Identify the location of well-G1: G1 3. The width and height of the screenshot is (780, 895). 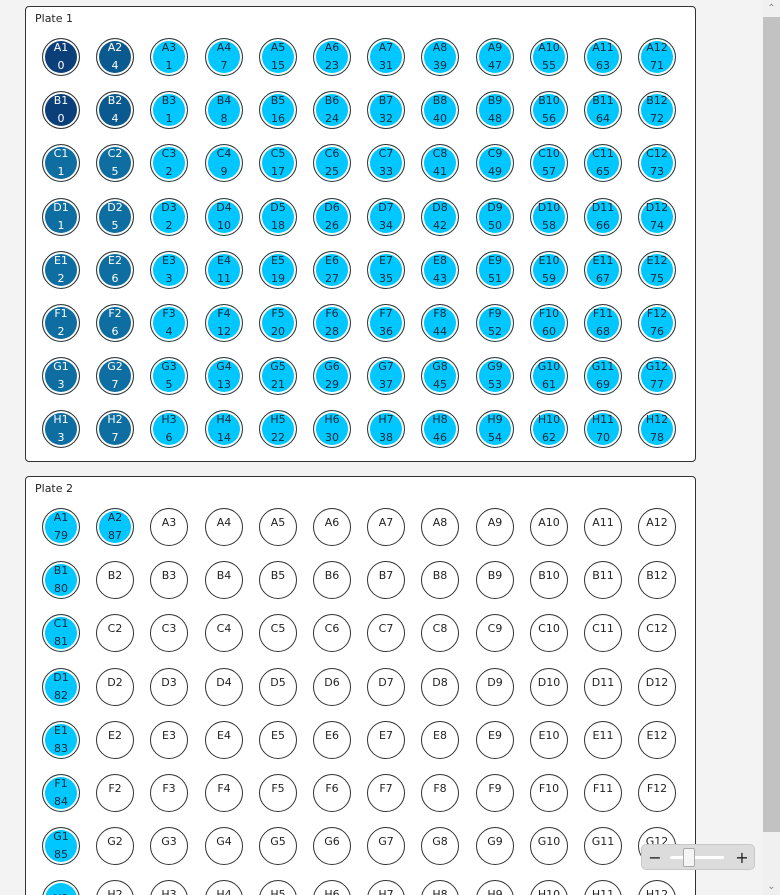
(61, 376).